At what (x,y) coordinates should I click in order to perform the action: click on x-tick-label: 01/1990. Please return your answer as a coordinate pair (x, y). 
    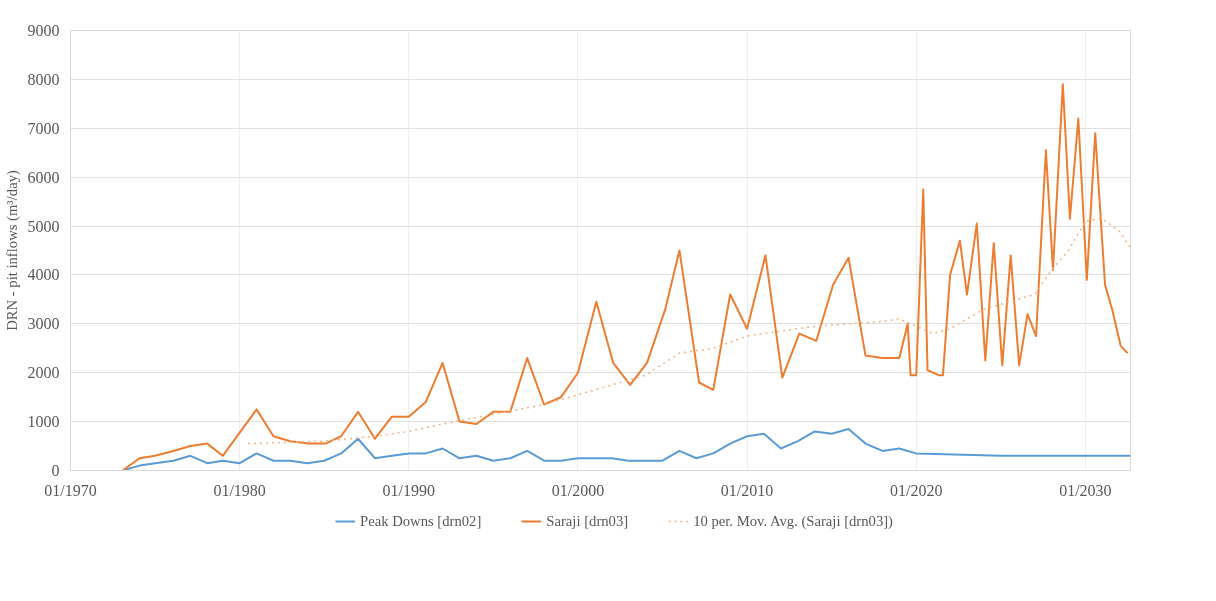
    Looking at the image, I should click on (409, 490).